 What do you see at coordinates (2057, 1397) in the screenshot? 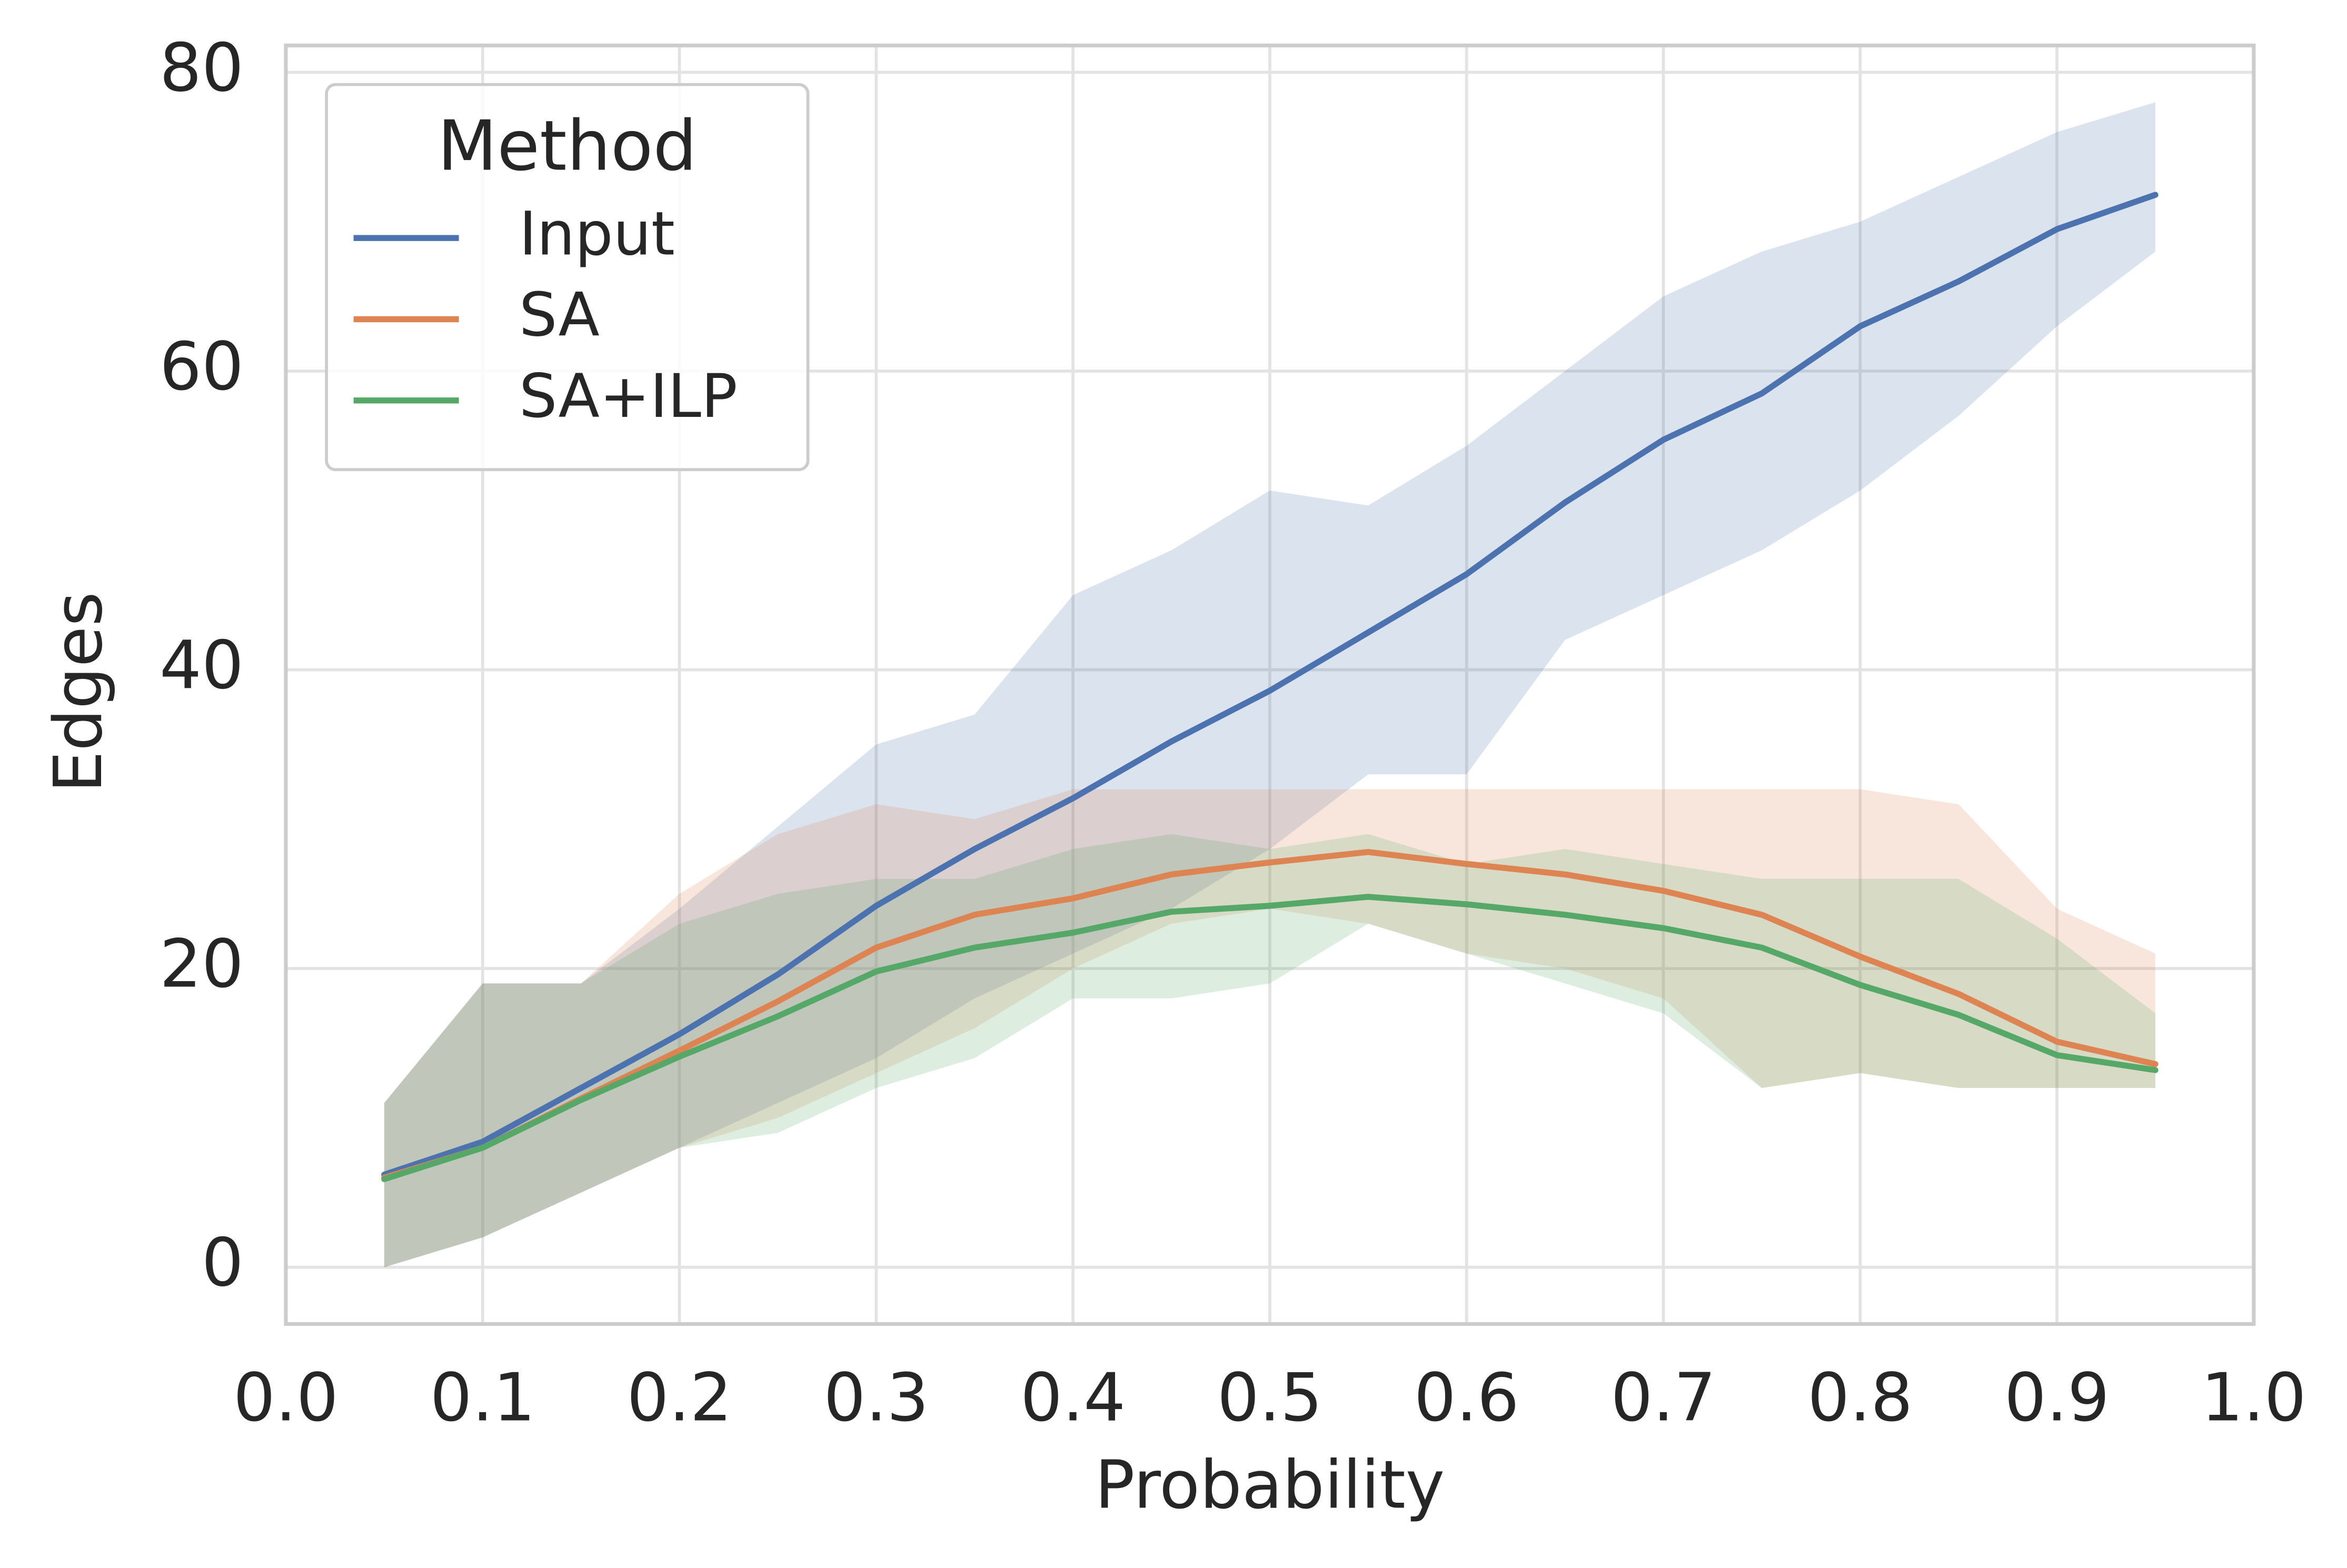
I see `x-tick-label: 0.9` at bounding box center [2057, 1397].